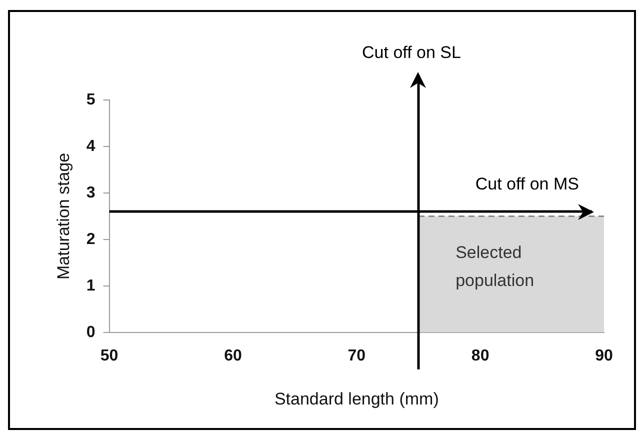 The image size is (644, 436). What do you see at coordinates (357, 355) in the screenshot?
I see `x-tick-label: 70` at bounding box center [357, 355].